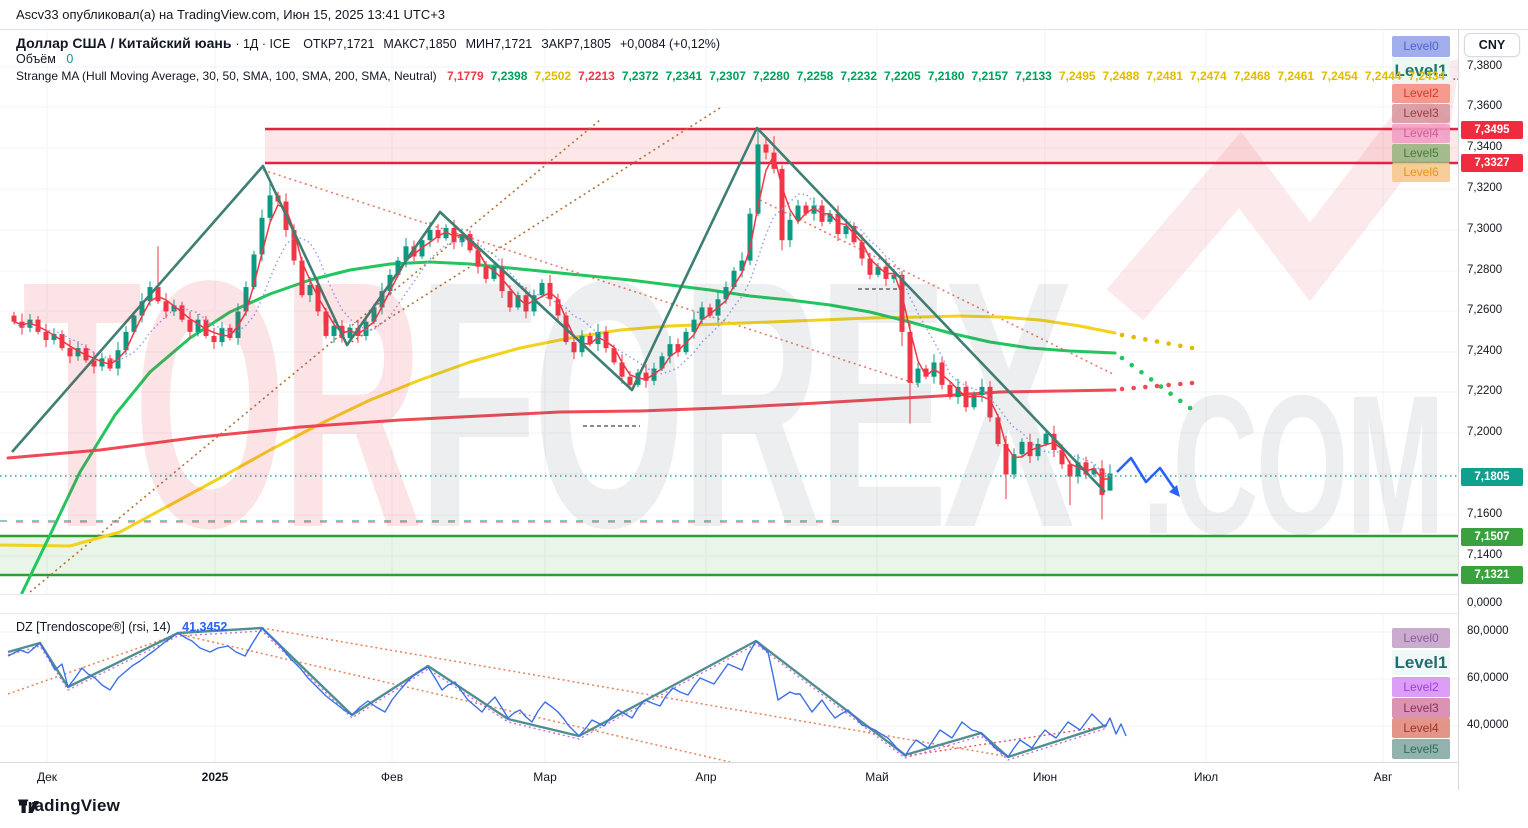 Image resolution: width=1528 pixels, height=828 pixels. I want to click on axis-tick: 7,3800, so click(1485, 66).